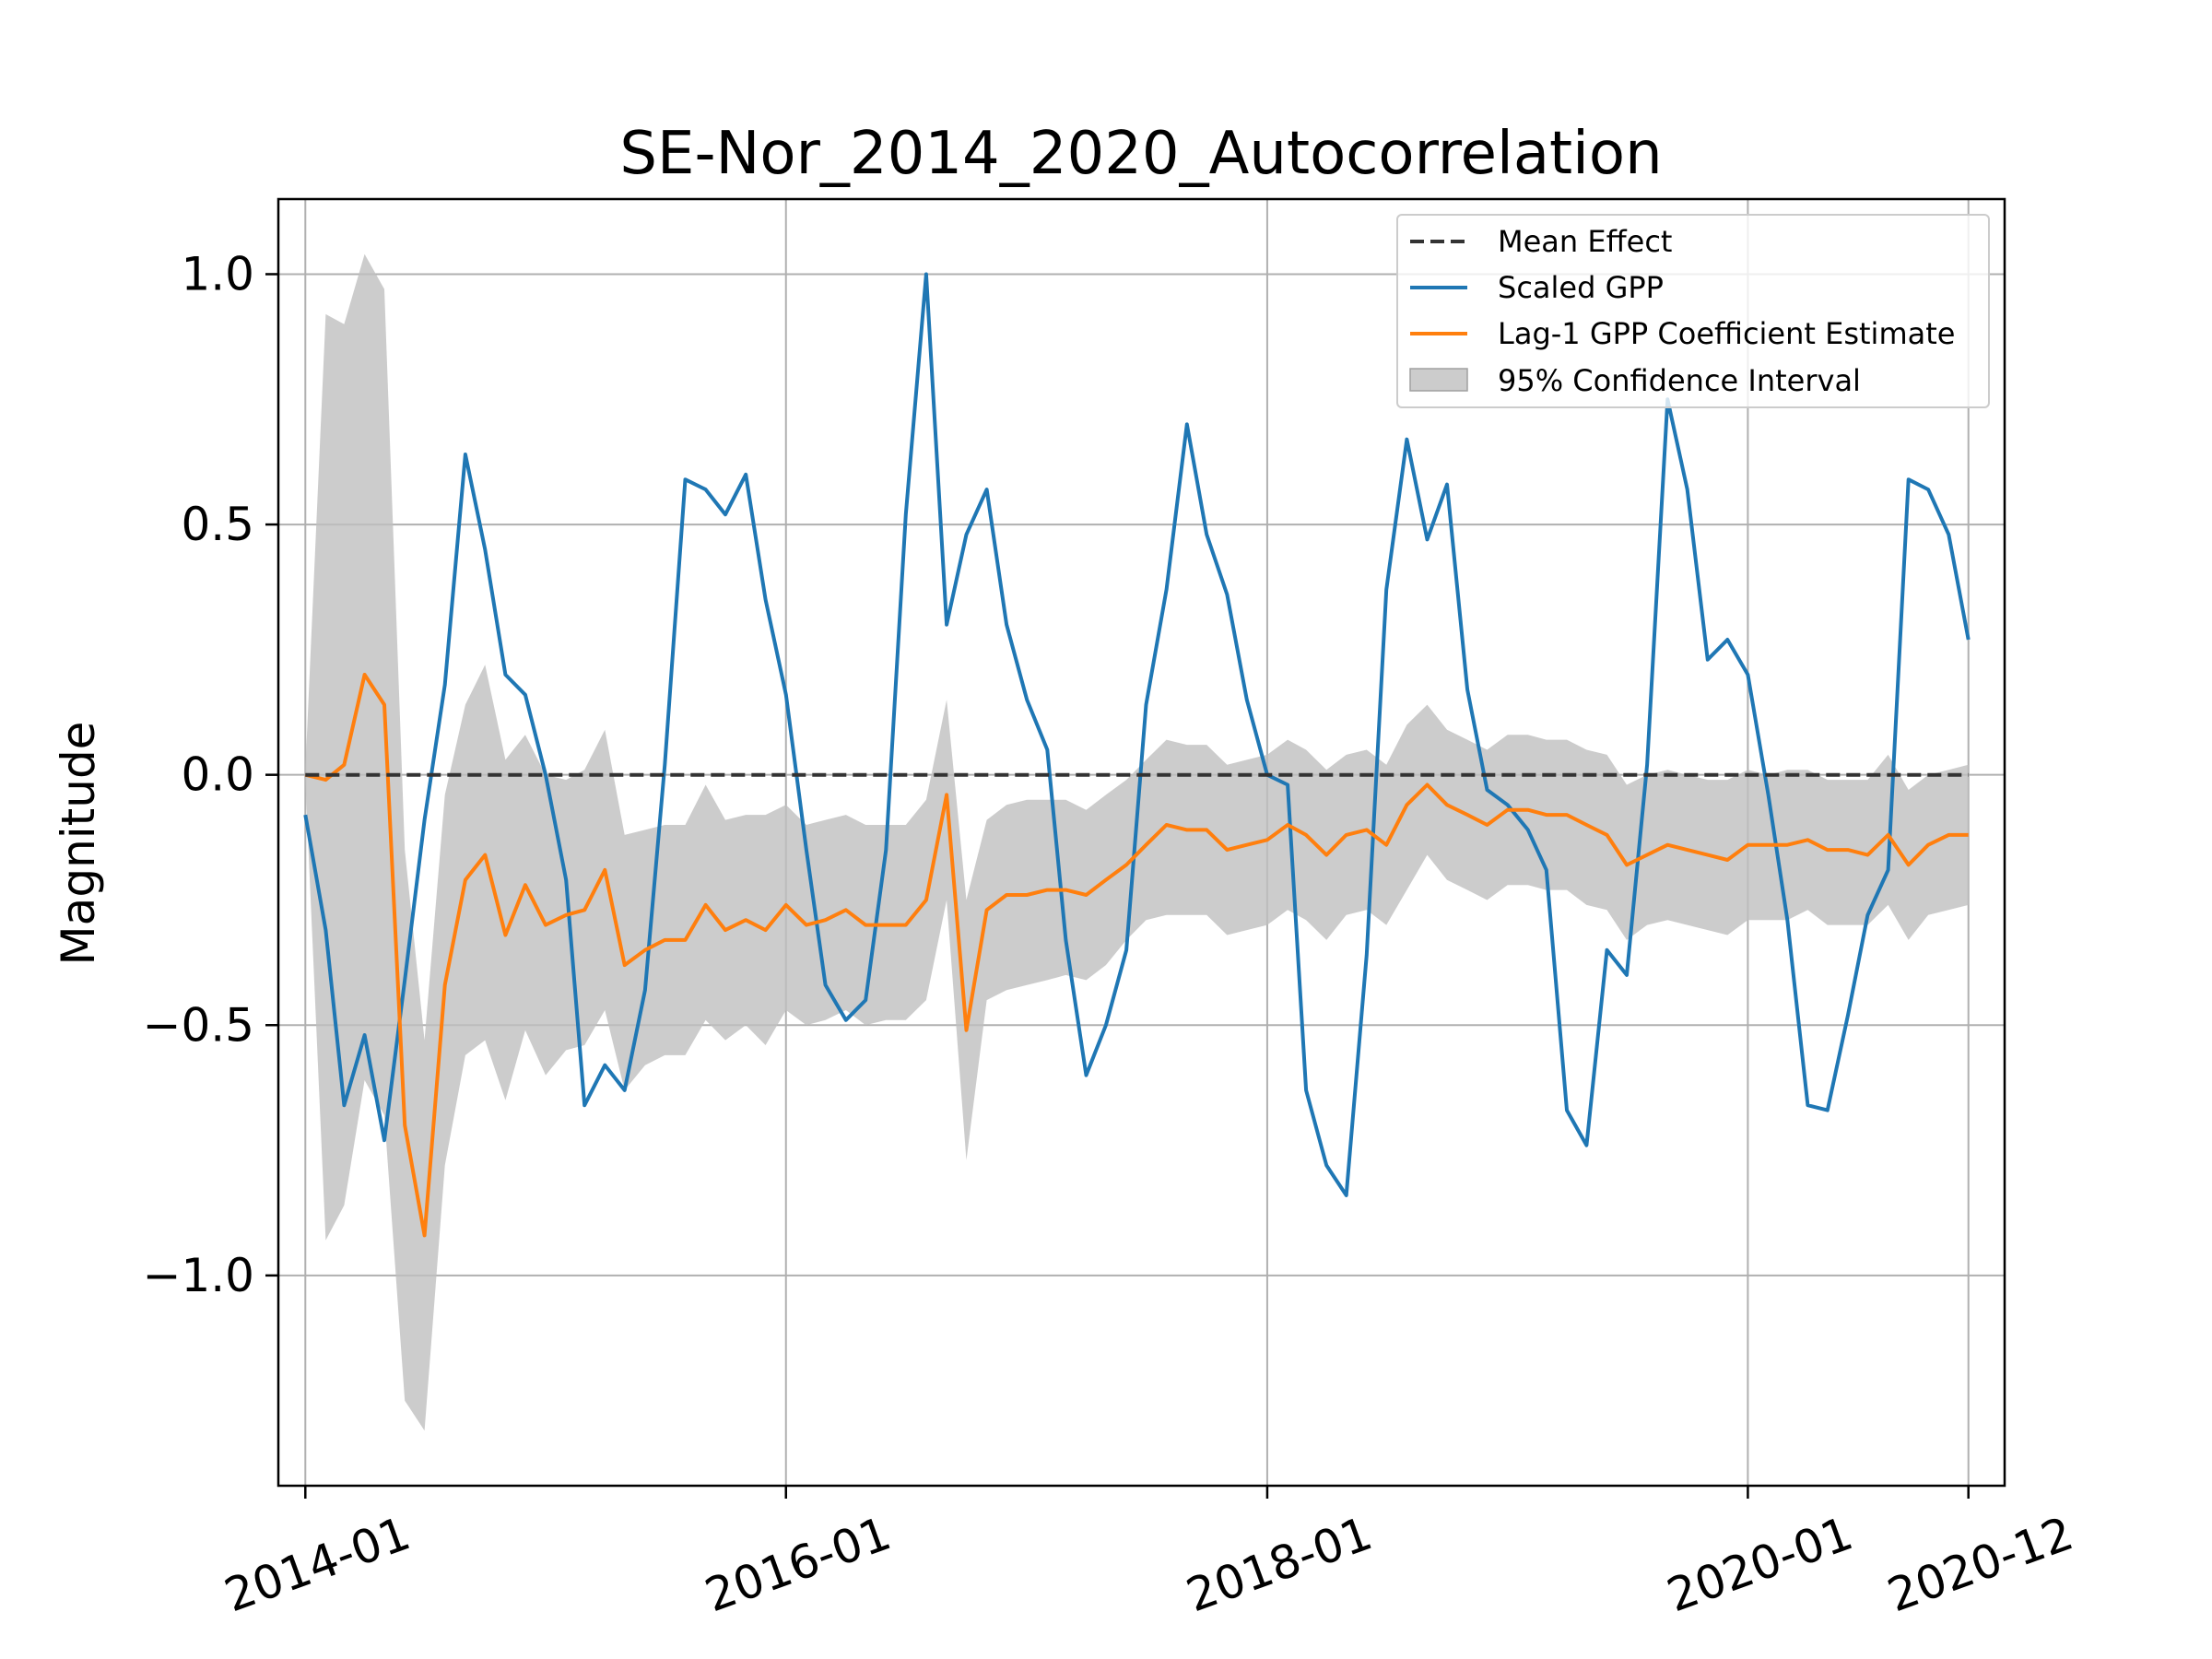 This screenshot has width=2212, height=1659. I want to click on legend-box, so click(1693, 311).